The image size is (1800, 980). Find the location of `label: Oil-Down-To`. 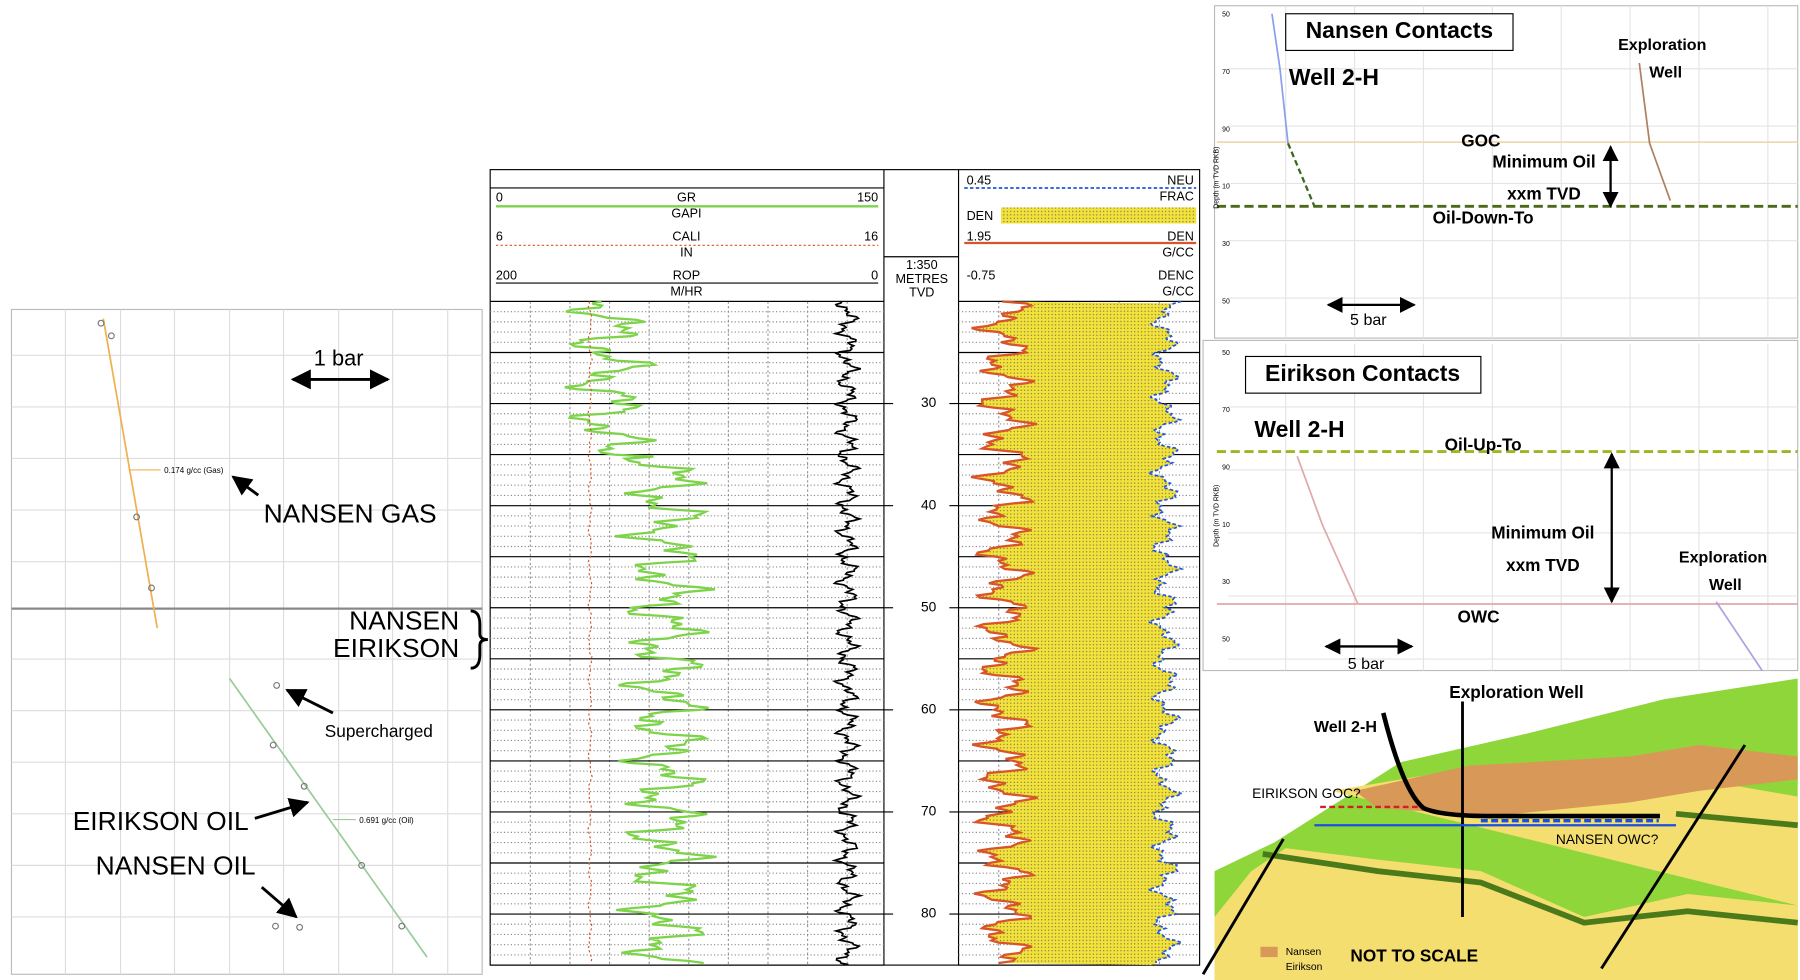

label: Oil-Down-To is located at coordinates (1483, 217).